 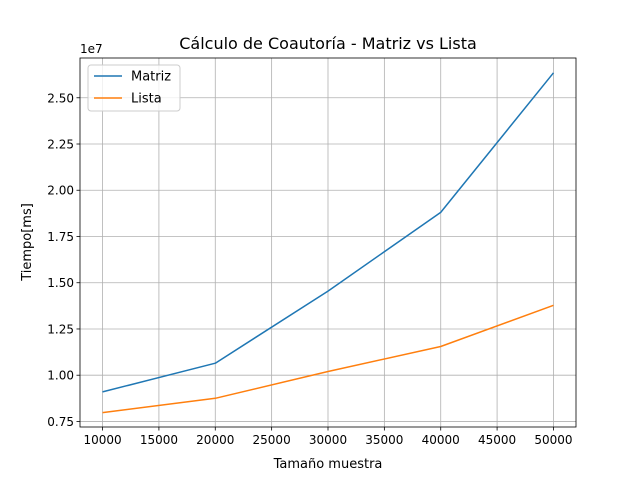 I want to click on y-axis-ticks: 0.75 1.00 1.25 1.50 1.75 2.00 2.25 2.50, so click(x=63, y=260).